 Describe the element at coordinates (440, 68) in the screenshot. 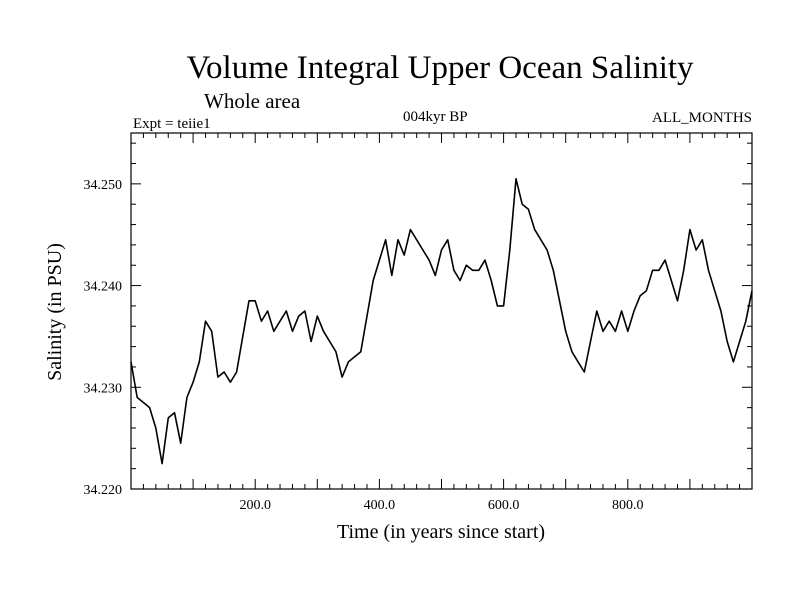

I see `chart-title: Volume Integral Upper Ocean Salinity` at that location.